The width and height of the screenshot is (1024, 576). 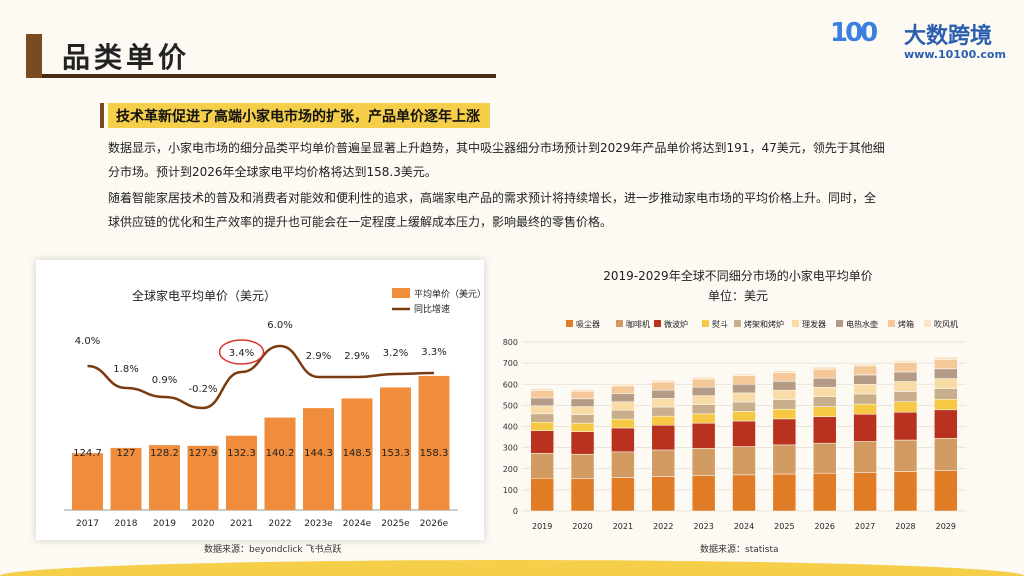 What do you see at coordinates (854, 33) in the screenshot?
I see `logo-mark-icon: 100` at bounding box center [854, 33].